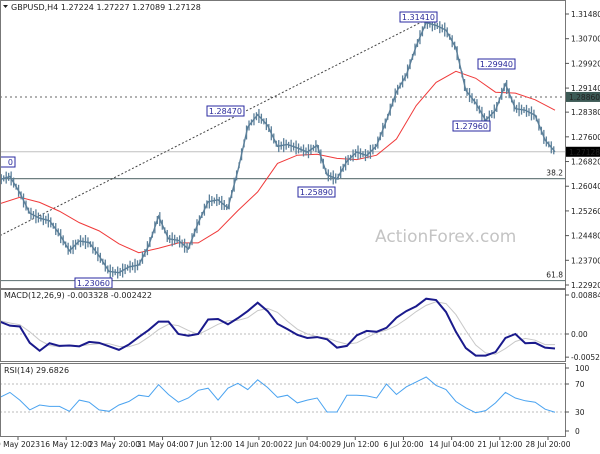 The height and width of the screenshot is (454, 600). I want to click on x-tick-label: 29 Jun 12:00, so click(355, 444).